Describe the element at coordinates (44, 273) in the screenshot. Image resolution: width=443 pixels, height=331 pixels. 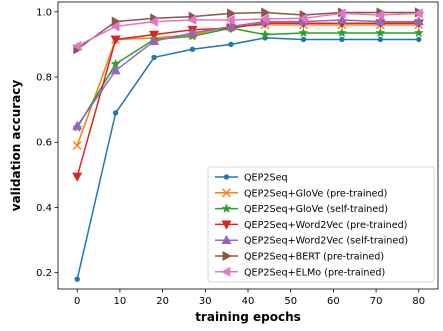
I see `y-tick-label: 0.2` at that location.